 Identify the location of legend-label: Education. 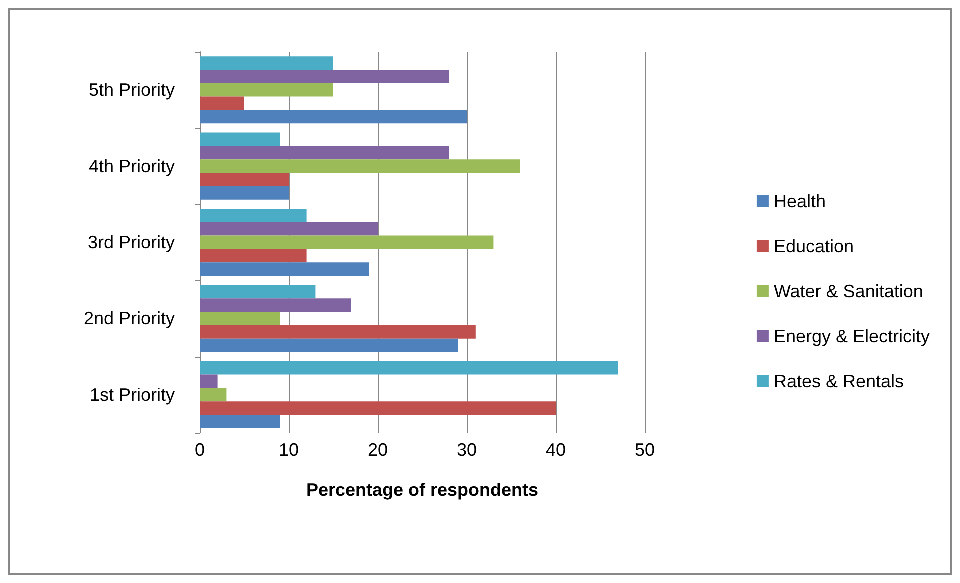
(814, 246).